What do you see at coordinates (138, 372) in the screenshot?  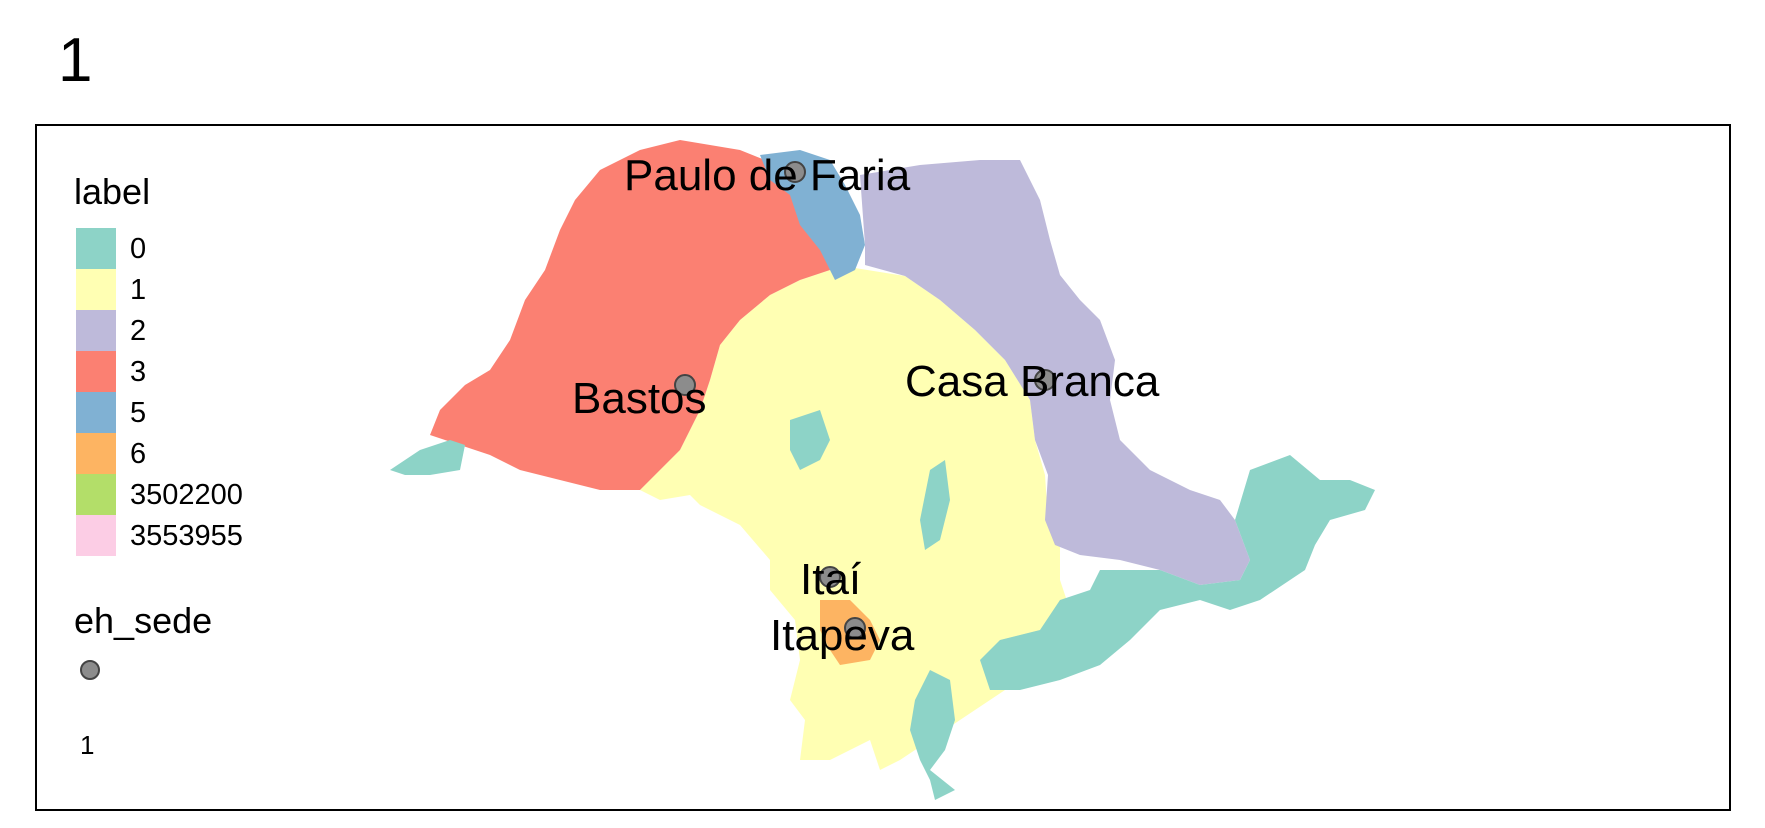 I see `legend-item-label: 3` at bounding box center [138, 372].